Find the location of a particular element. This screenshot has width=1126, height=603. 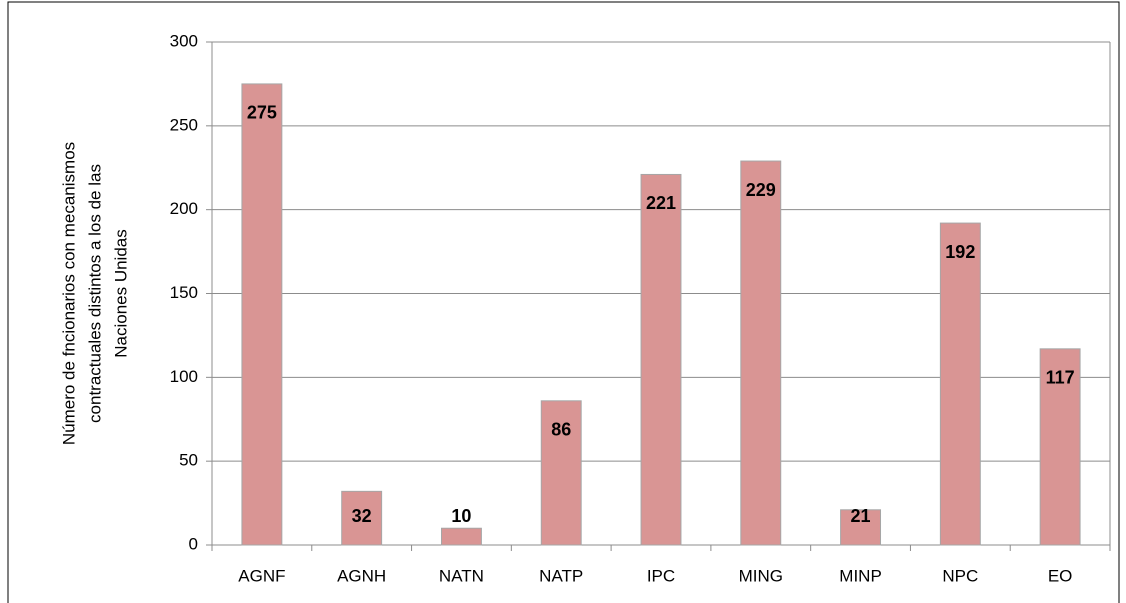

data-label: 21 is located at coordinates (861, 516).